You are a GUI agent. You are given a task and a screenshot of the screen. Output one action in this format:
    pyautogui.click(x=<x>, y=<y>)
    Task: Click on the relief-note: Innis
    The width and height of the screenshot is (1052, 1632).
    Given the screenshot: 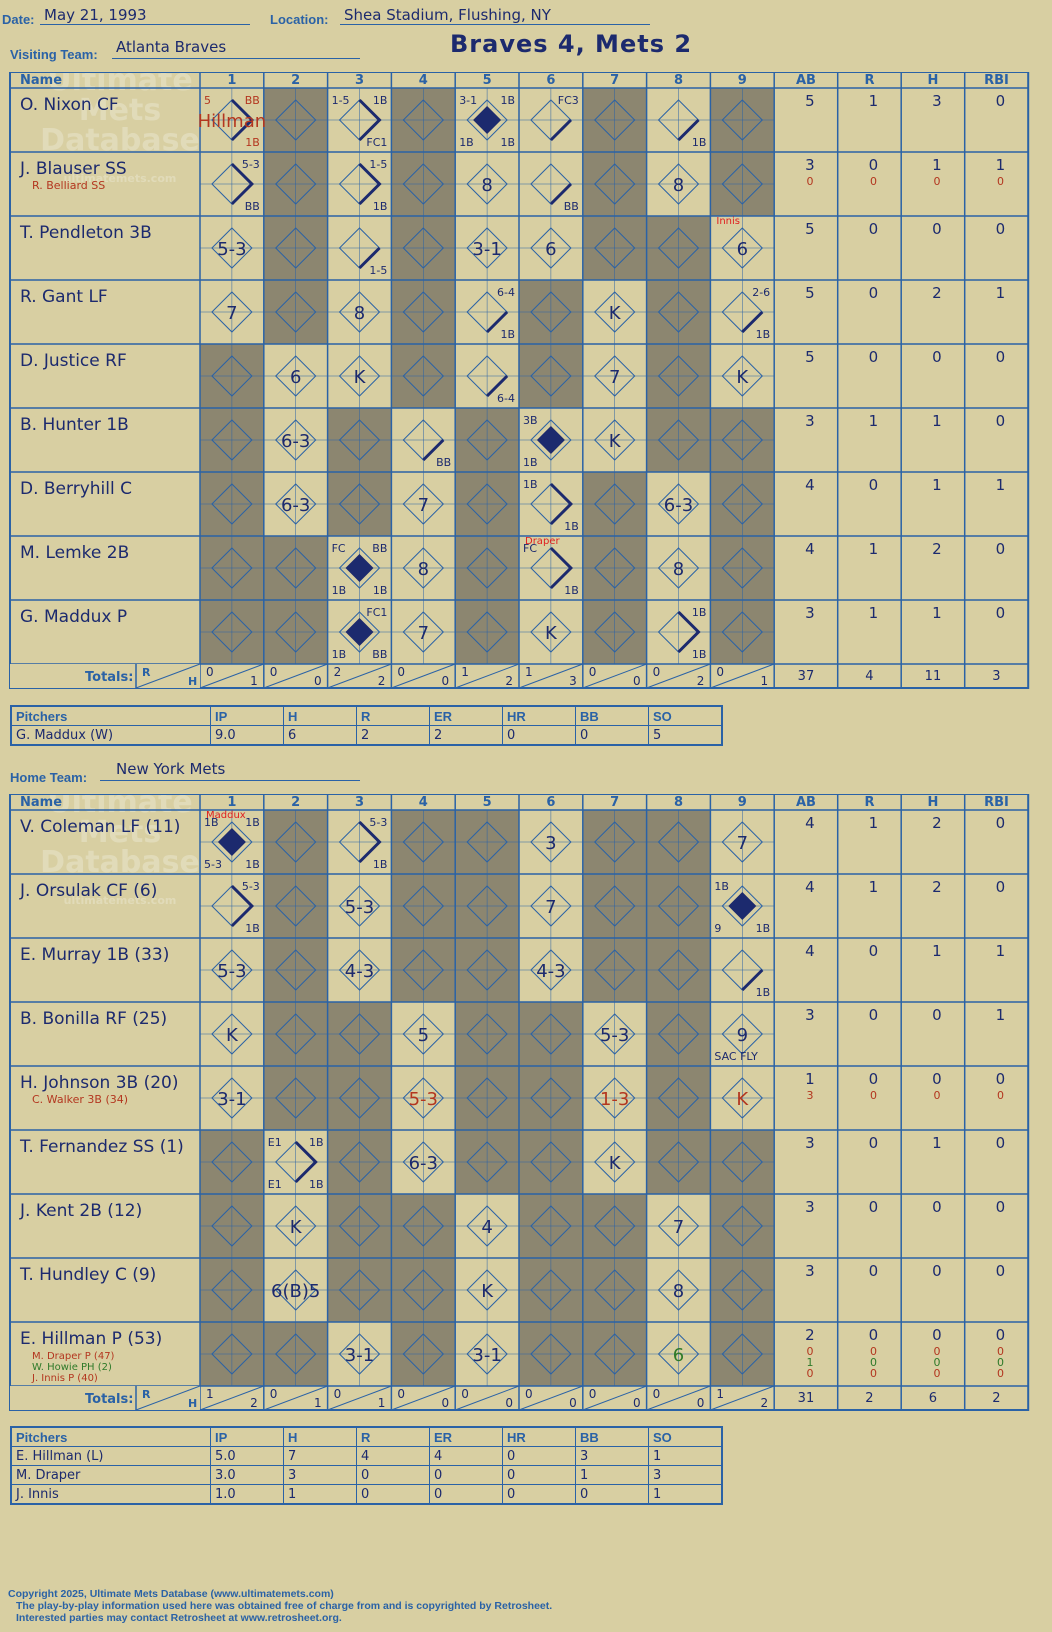 What is the action you would take?
    pyautogui.click(x=728, y=221)
    